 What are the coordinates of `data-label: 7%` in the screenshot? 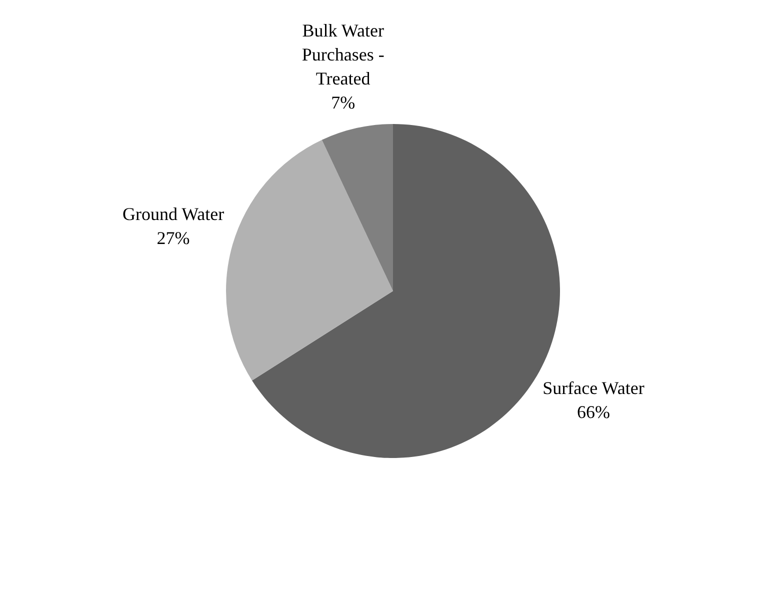 It's located at (343, 102).